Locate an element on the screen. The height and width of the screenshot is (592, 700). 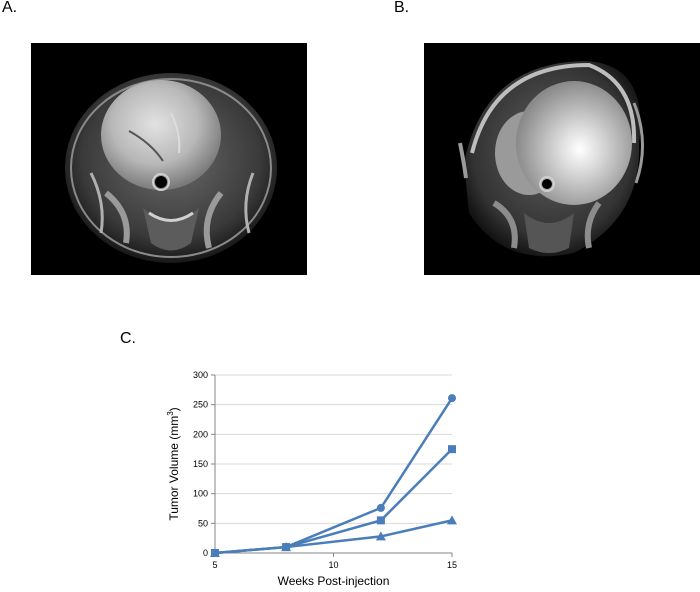
y-axis-label-close: ) is located at coordinates (174, 409).